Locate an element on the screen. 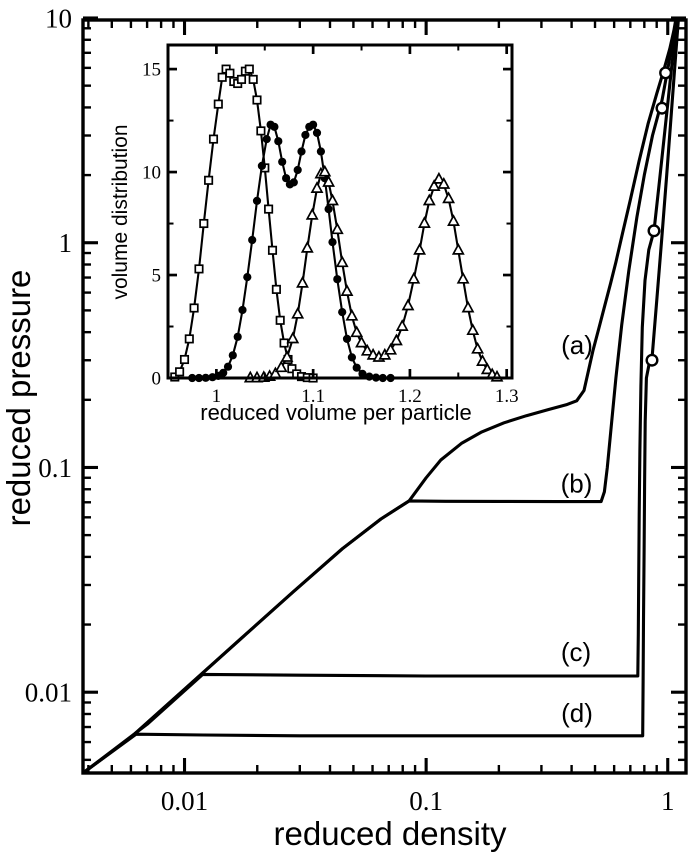 The height and width of the screenshot is (858, 700). y-tick-label: 0.01 is located at coordinates (48, 693).